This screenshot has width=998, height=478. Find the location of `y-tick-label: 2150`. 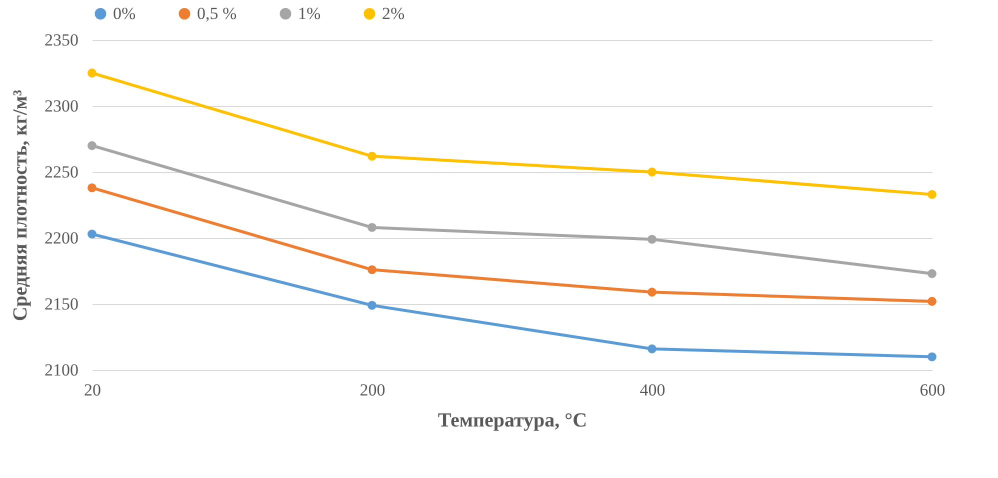

y-tick-label: 2150 is located at coordinates (61, 304).